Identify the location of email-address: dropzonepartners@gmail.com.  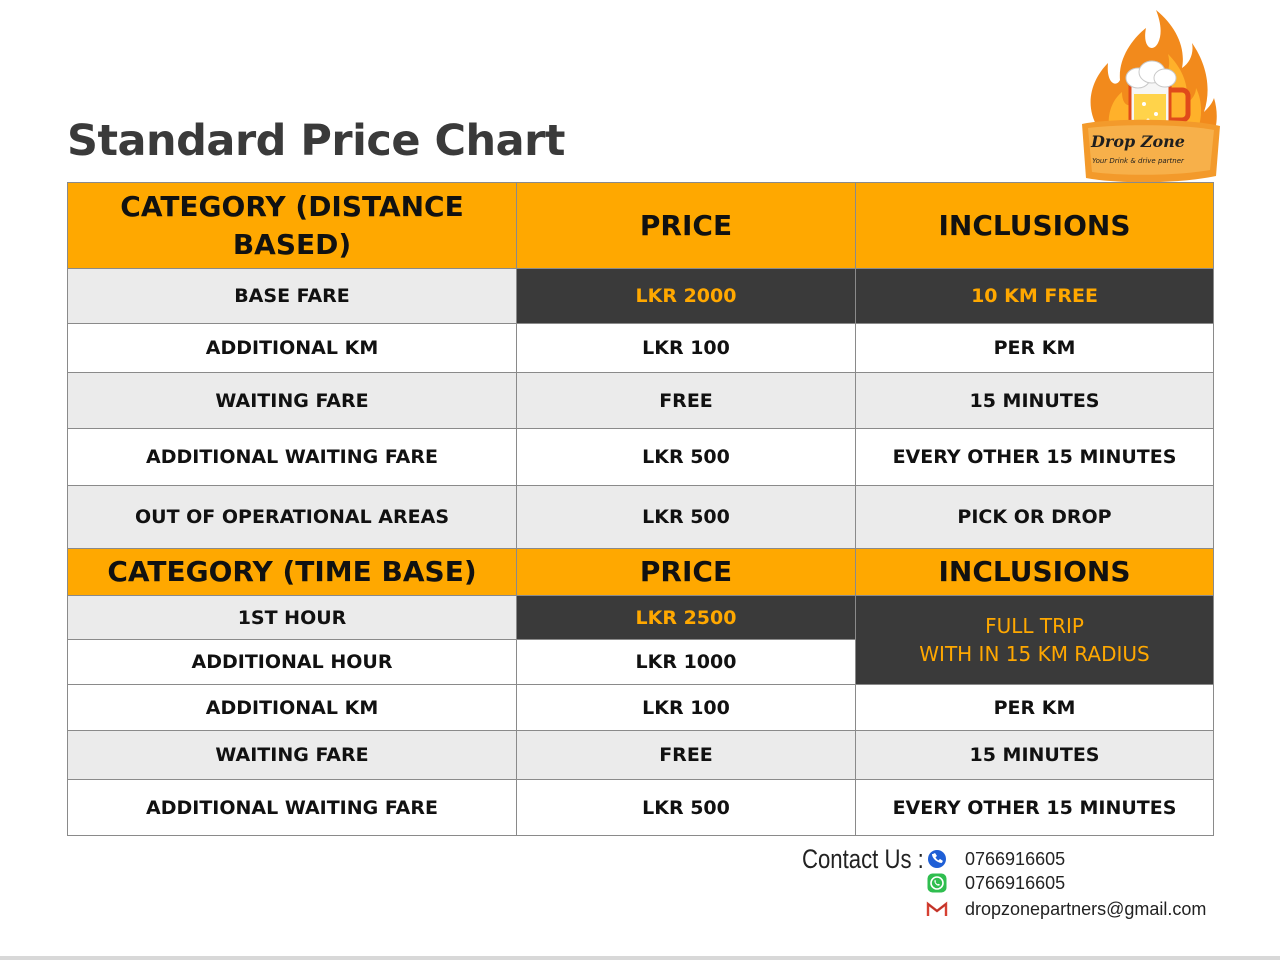
(1086, 908).